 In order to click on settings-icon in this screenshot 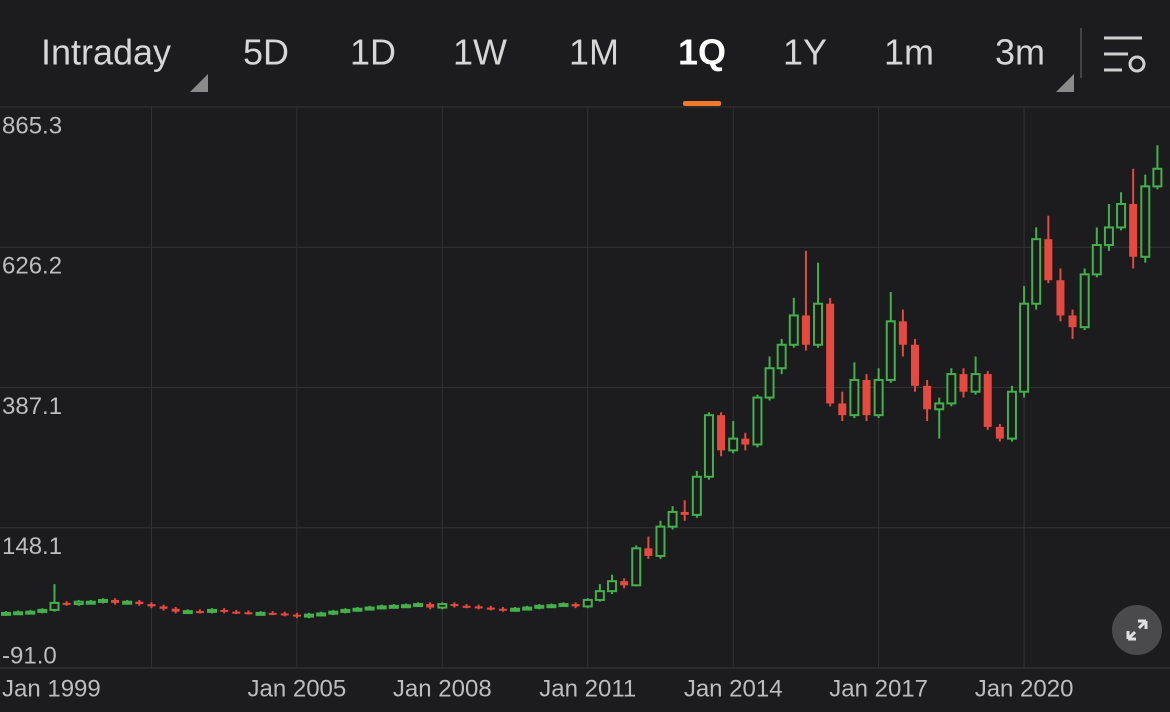, I will do `click(1125, 54)`.